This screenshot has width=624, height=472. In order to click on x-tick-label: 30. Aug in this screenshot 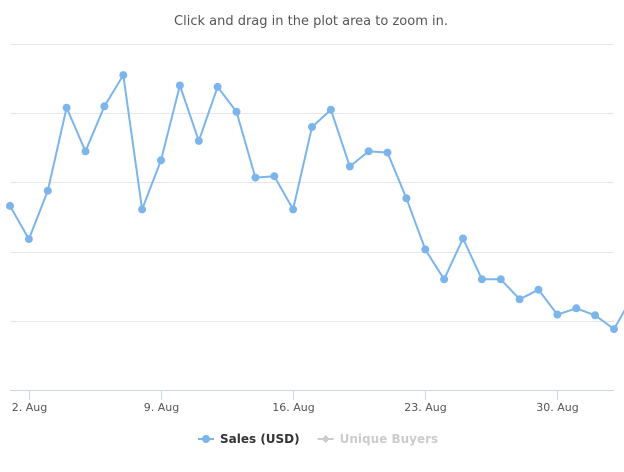, I will do `click(557, 407)`.